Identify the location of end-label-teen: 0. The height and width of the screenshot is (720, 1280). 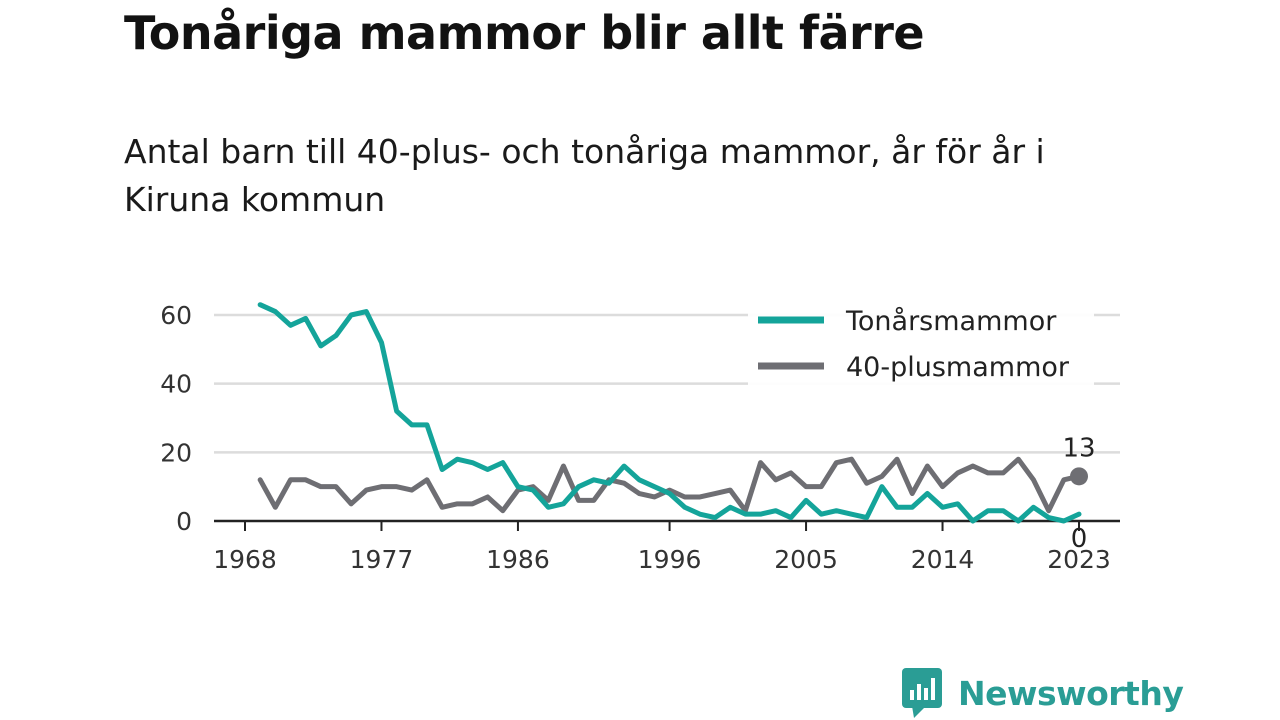
(1079, 539).